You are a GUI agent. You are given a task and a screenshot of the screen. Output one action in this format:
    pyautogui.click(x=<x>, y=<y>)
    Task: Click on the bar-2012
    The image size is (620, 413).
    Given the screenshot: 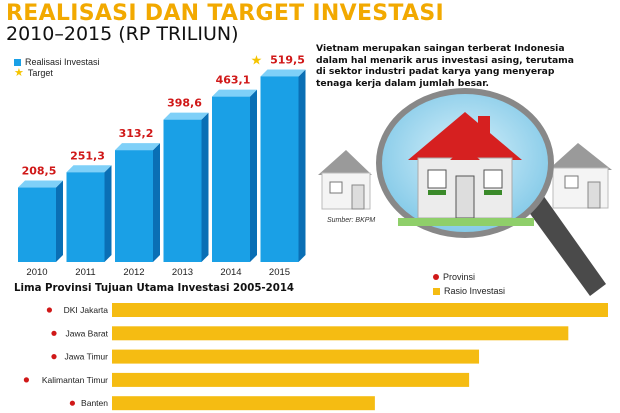 What is the action you would take?
    pyautogui.click(x=137, y=202)
    